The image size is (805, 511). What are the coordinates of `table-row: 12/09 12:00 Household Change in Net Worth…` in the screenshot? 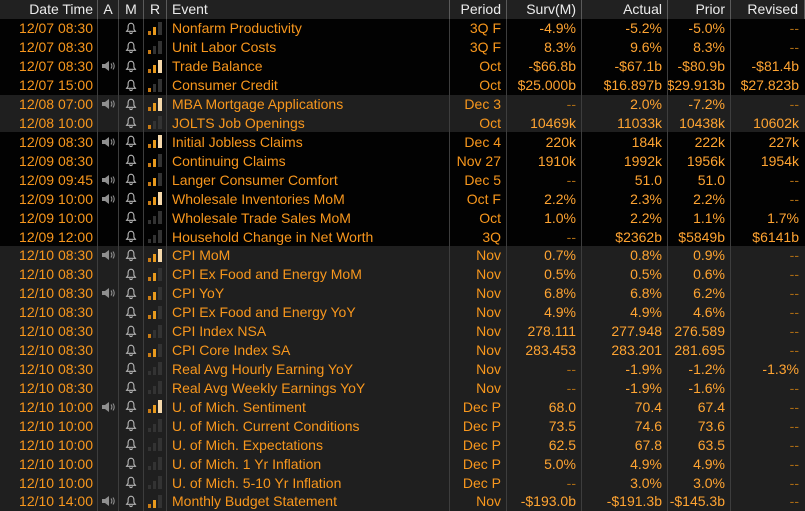 It's located at (402, 236).